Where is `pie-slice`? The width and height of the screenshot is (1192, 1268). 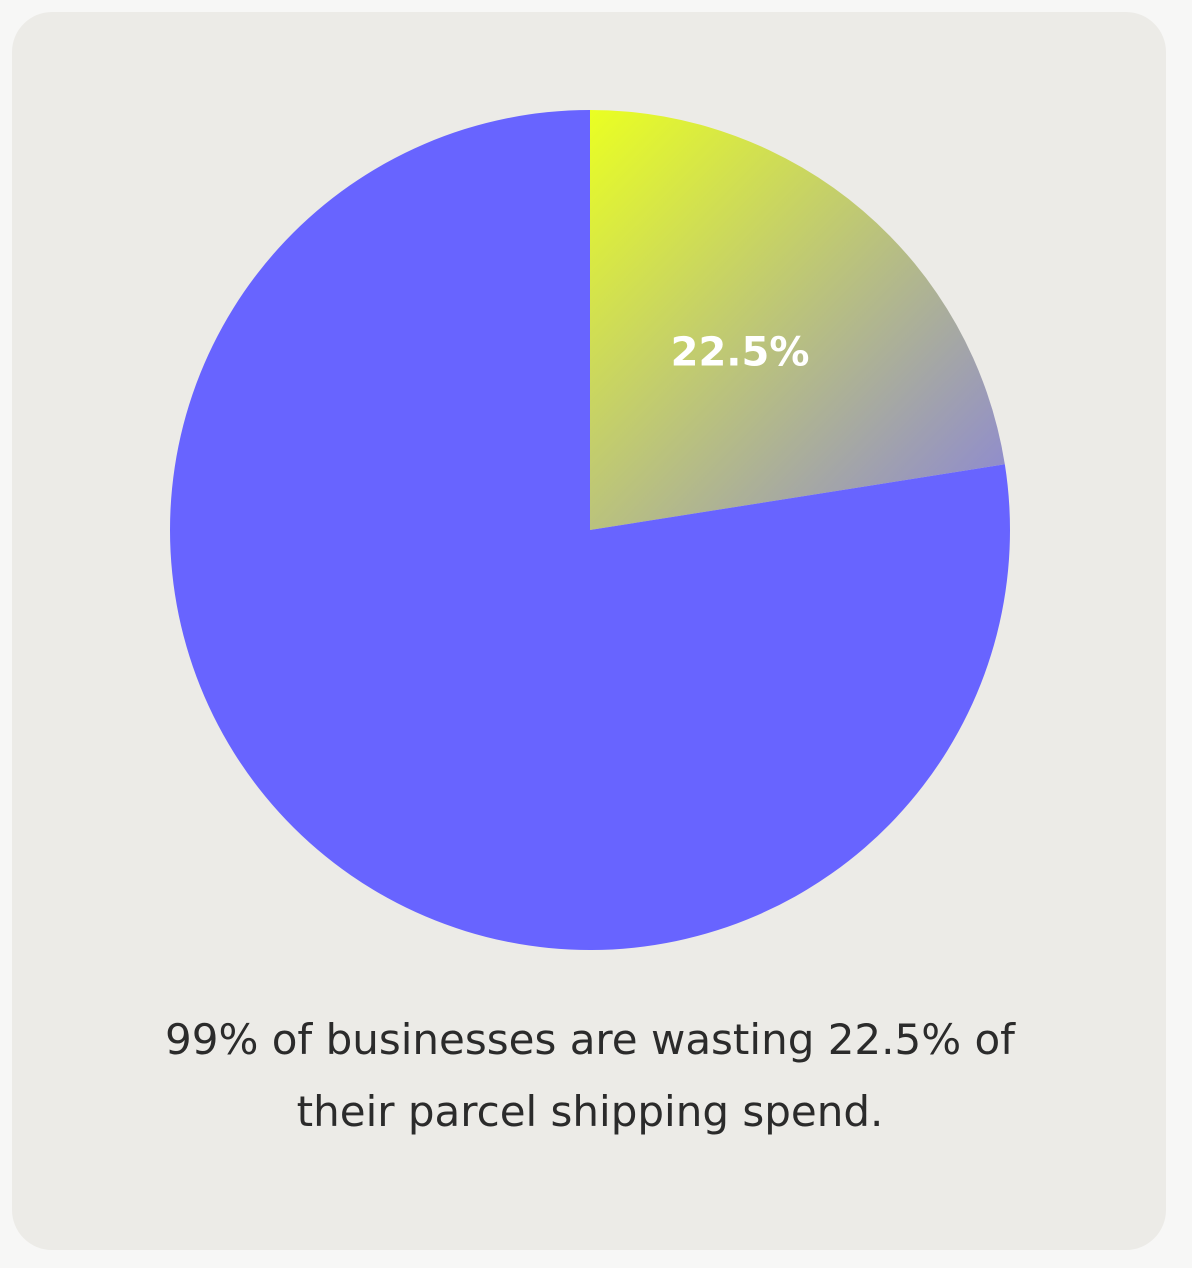
pie-slice is located at coordinates (797, 320).